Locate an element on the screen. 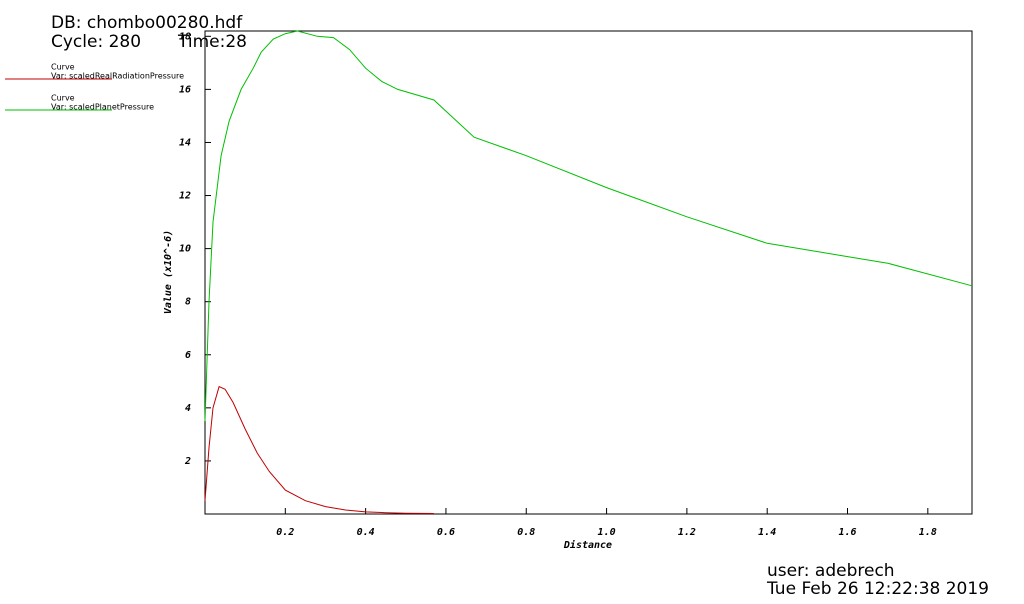 The height and width of the screenshot is (604, 1024). y-tick-label: 16 is located at coordinates (185, 89).